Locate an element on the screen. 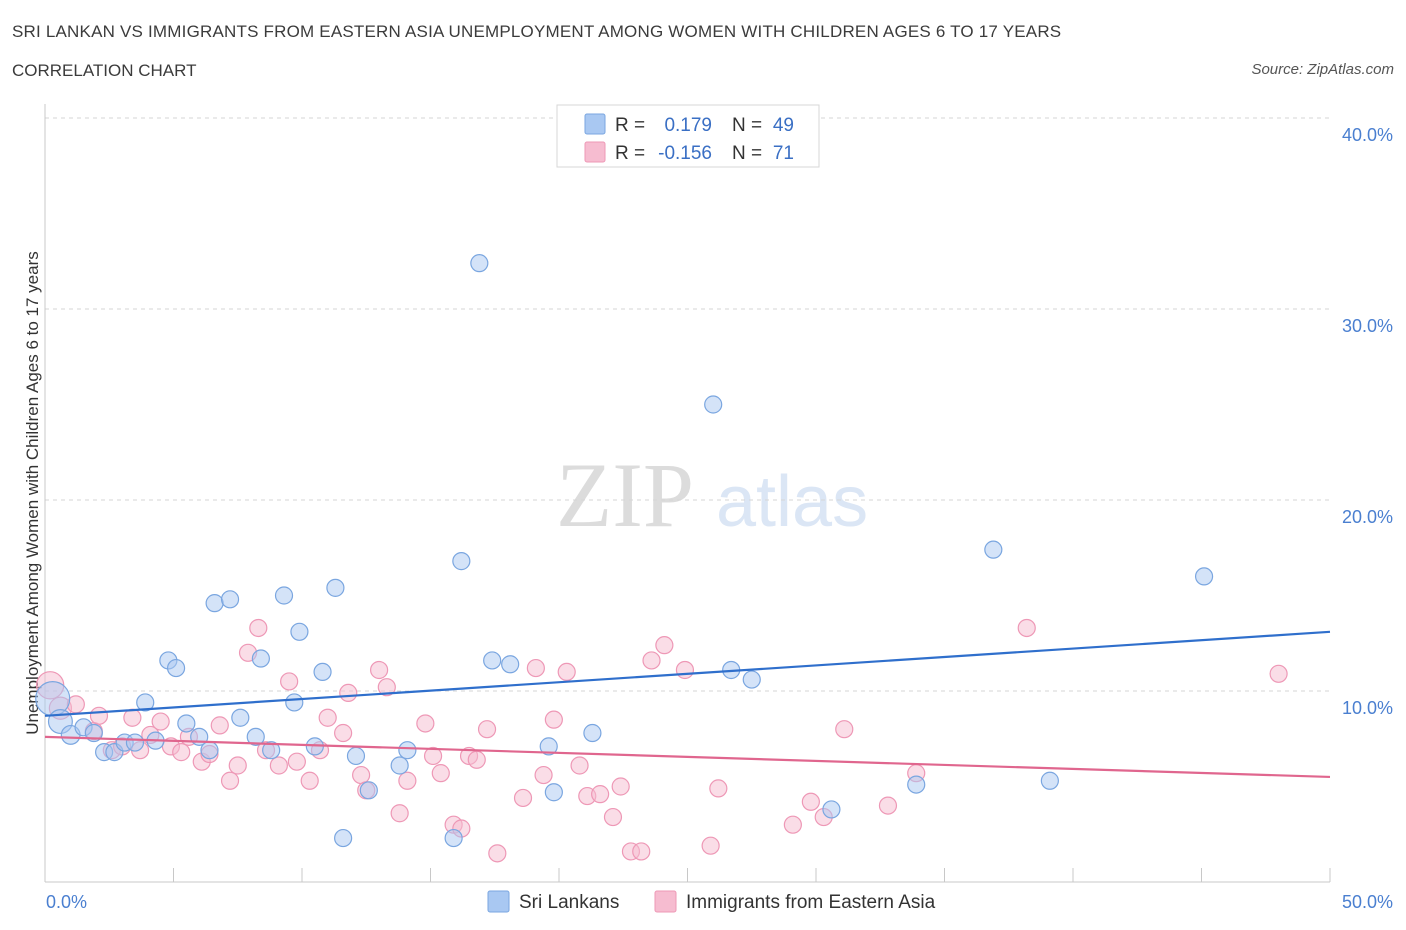  watermark: ZIP atlas is located at coordinates (712, 495).